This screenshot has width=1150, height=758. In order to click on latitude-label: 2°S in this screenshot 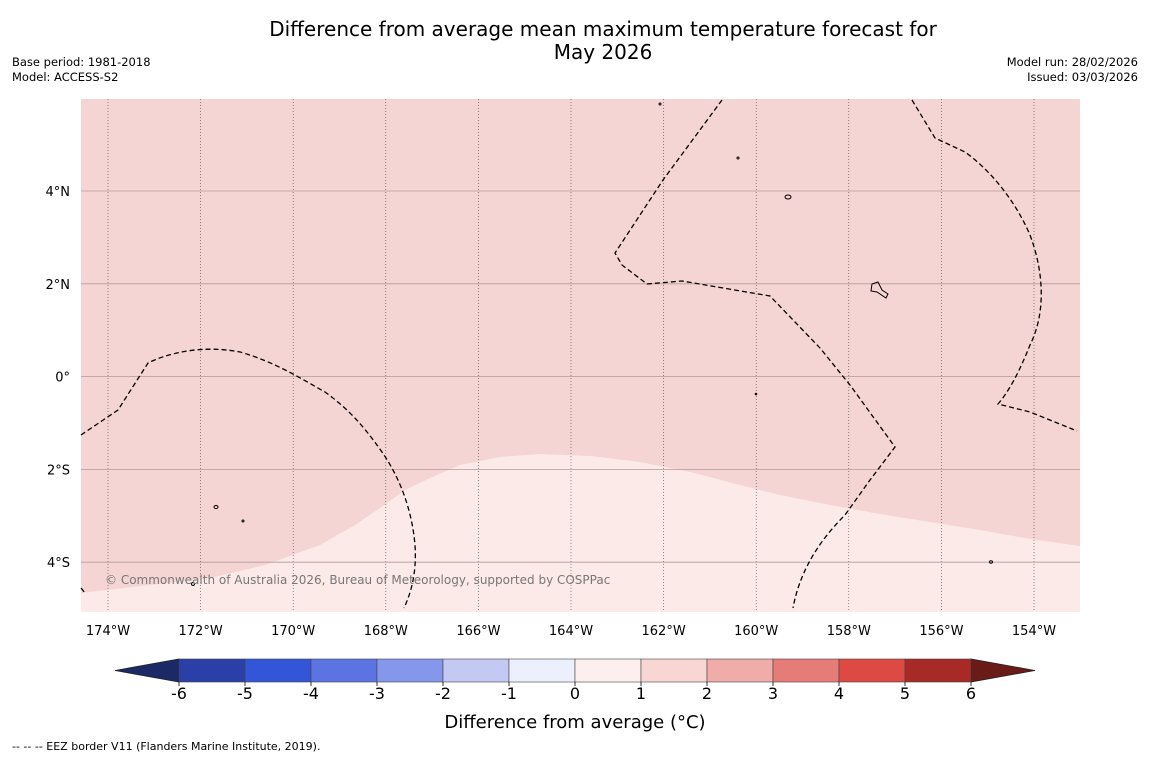, I will do `click(58, 470)`.